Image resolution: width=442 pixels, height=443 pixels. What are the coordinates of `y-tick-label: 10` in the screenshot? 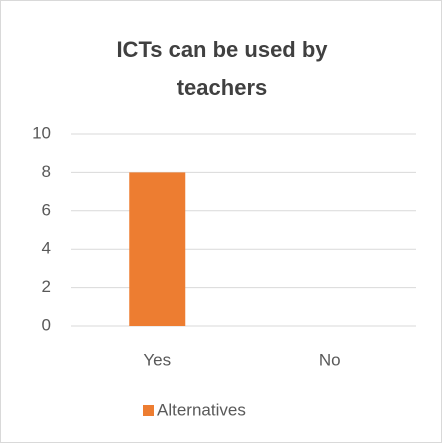 It's located at (41, 132).